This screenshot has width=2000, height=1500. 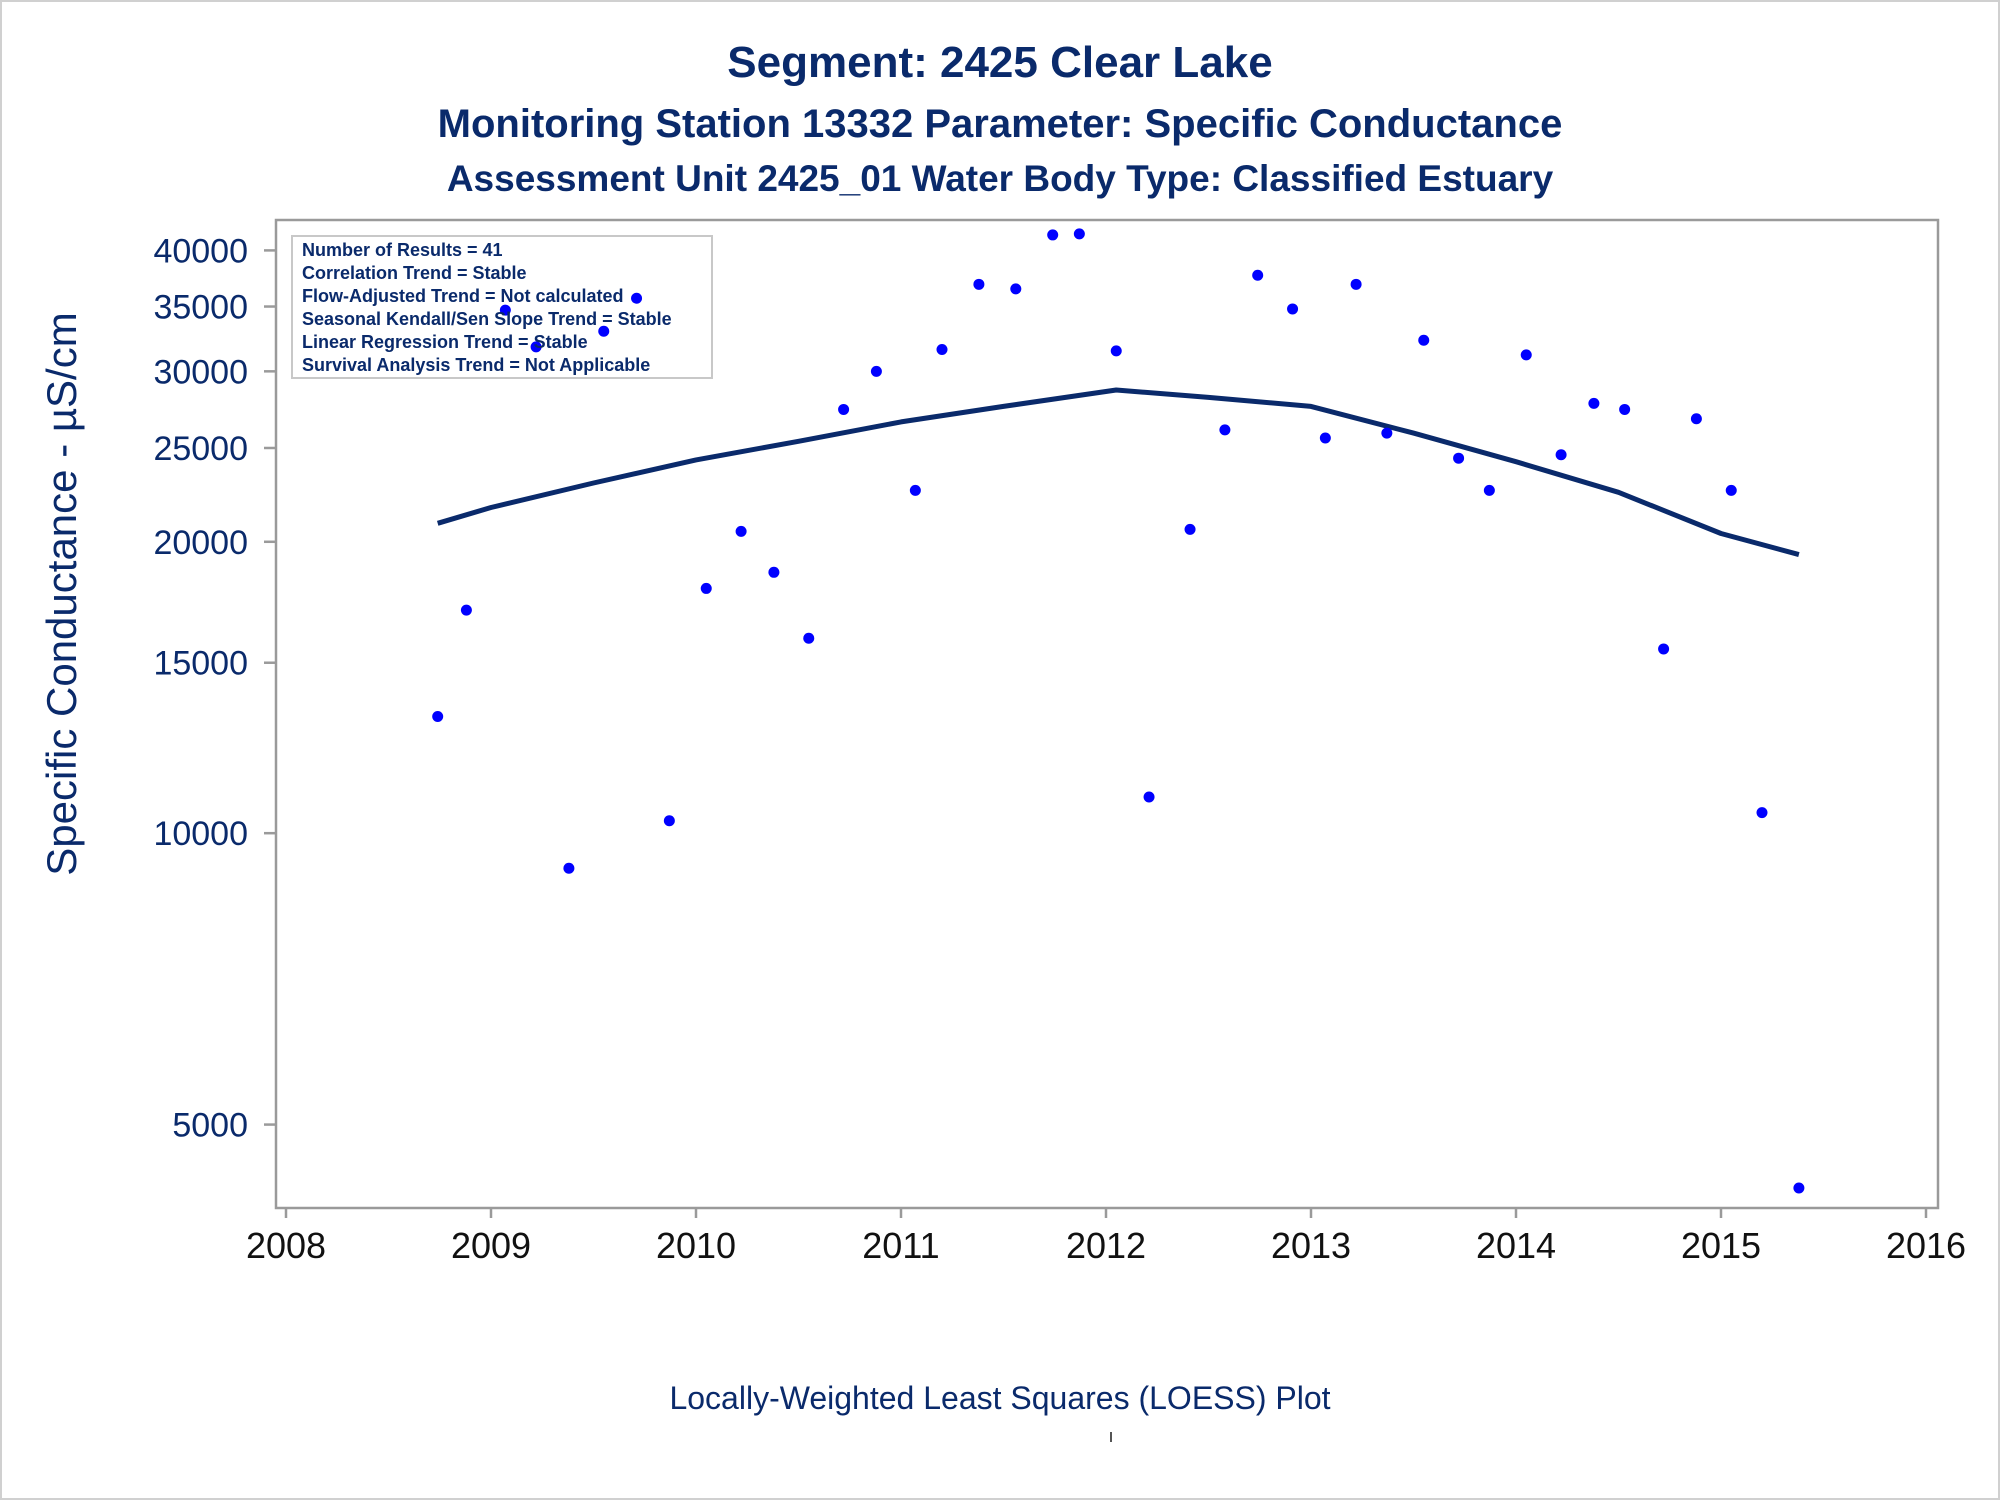 What do you see at coordinates (200, 664) in the screenshot?
I see `y-tick-label: 15000` at bounding box center [200, 664].